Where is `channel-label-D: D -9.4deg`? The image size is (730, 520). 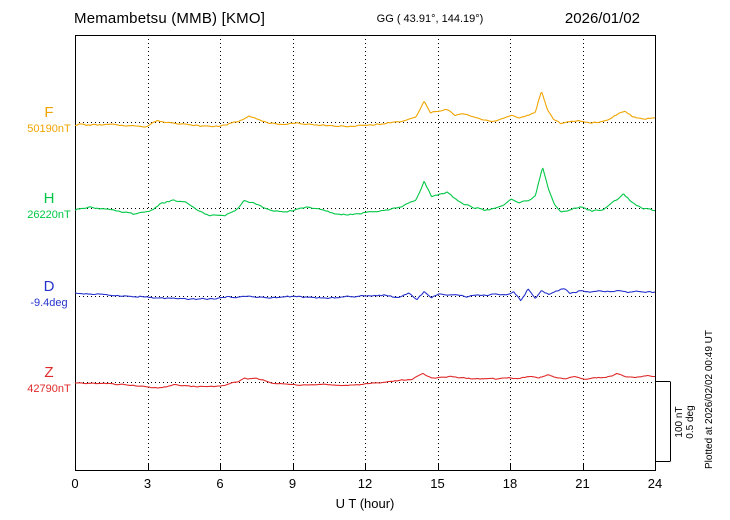
channel-label-D: D -9.4deg is located at coordinates (49, 294).